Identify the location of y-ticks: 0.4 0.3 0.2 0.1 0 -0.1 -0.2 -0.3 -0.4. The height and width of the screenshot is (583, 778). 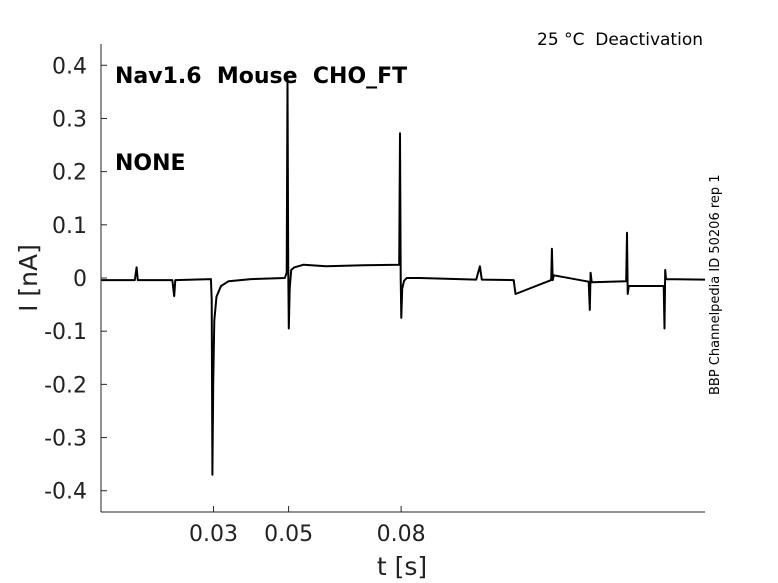
(75, 279).